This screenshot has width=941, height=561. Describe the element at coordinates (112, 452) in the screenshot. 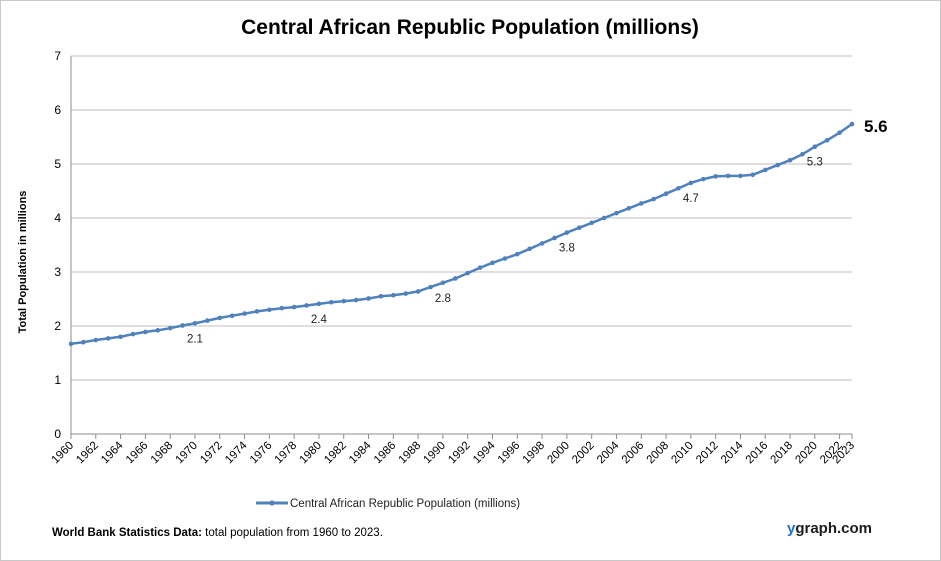

I see `x-tick-label: 1964` at that location.